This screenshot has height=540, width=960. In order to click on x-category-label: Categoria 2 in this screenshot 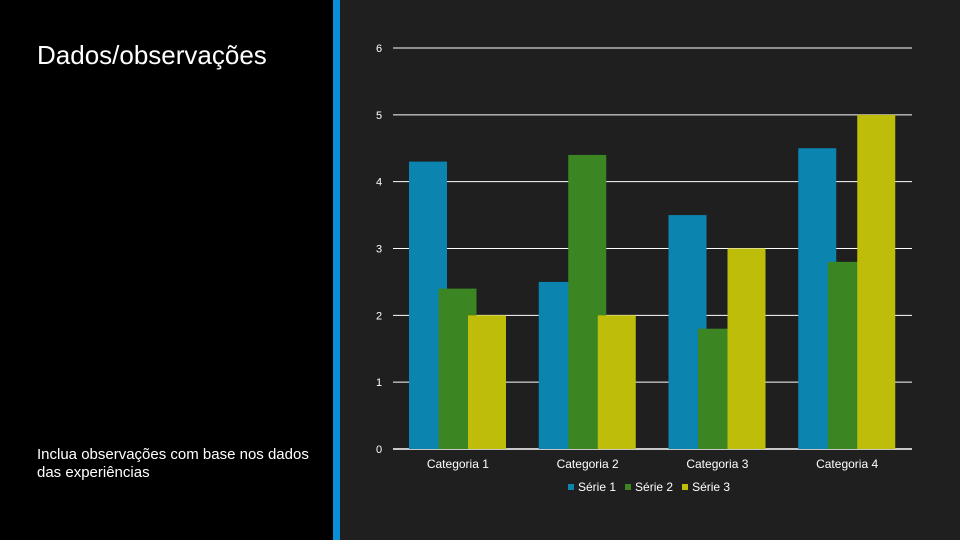, I will do `click(588, 464)`.